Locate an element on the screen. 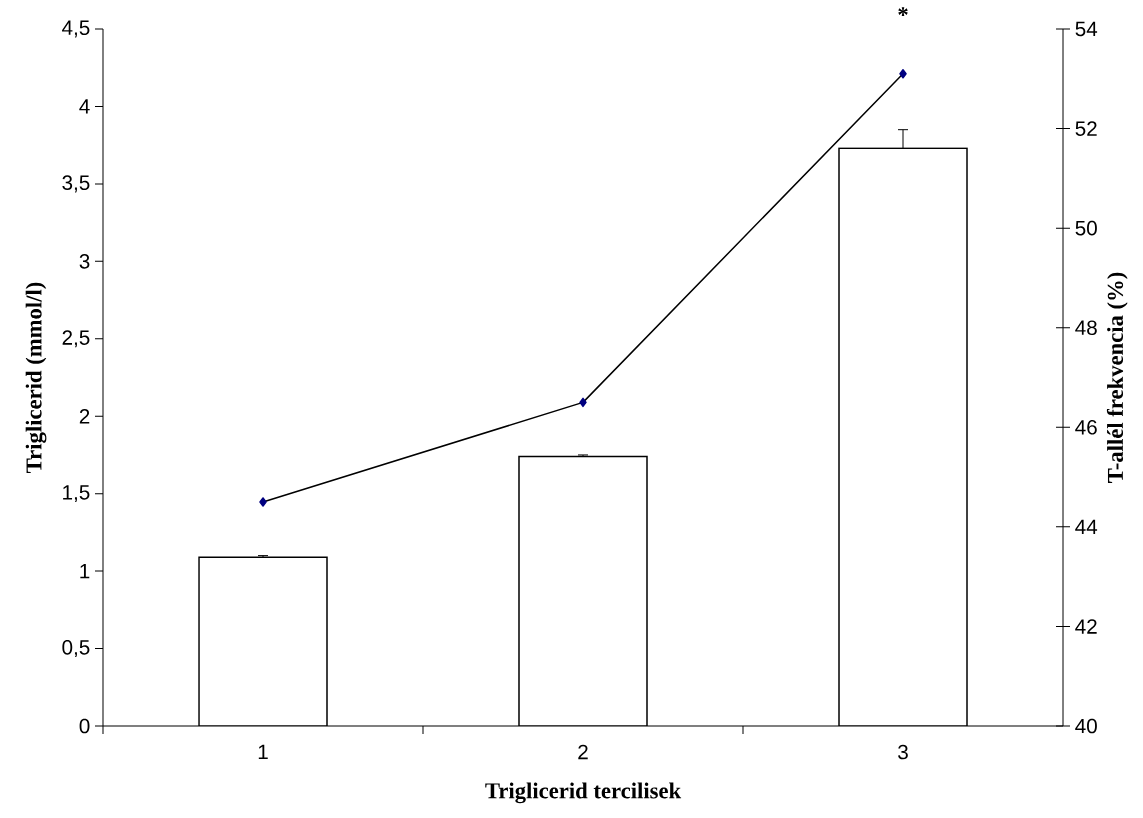  y-tick-label: 4 is located at coordinates (84, 106).